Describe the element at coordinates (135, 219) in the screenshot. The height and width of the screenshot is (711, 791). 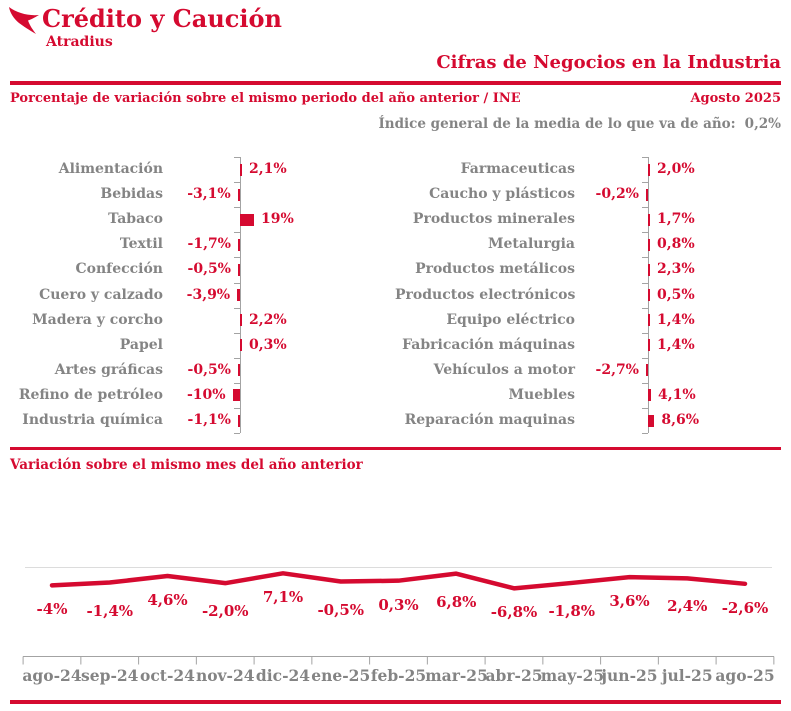
I see `bar-category-label: Tabaco` at that location.